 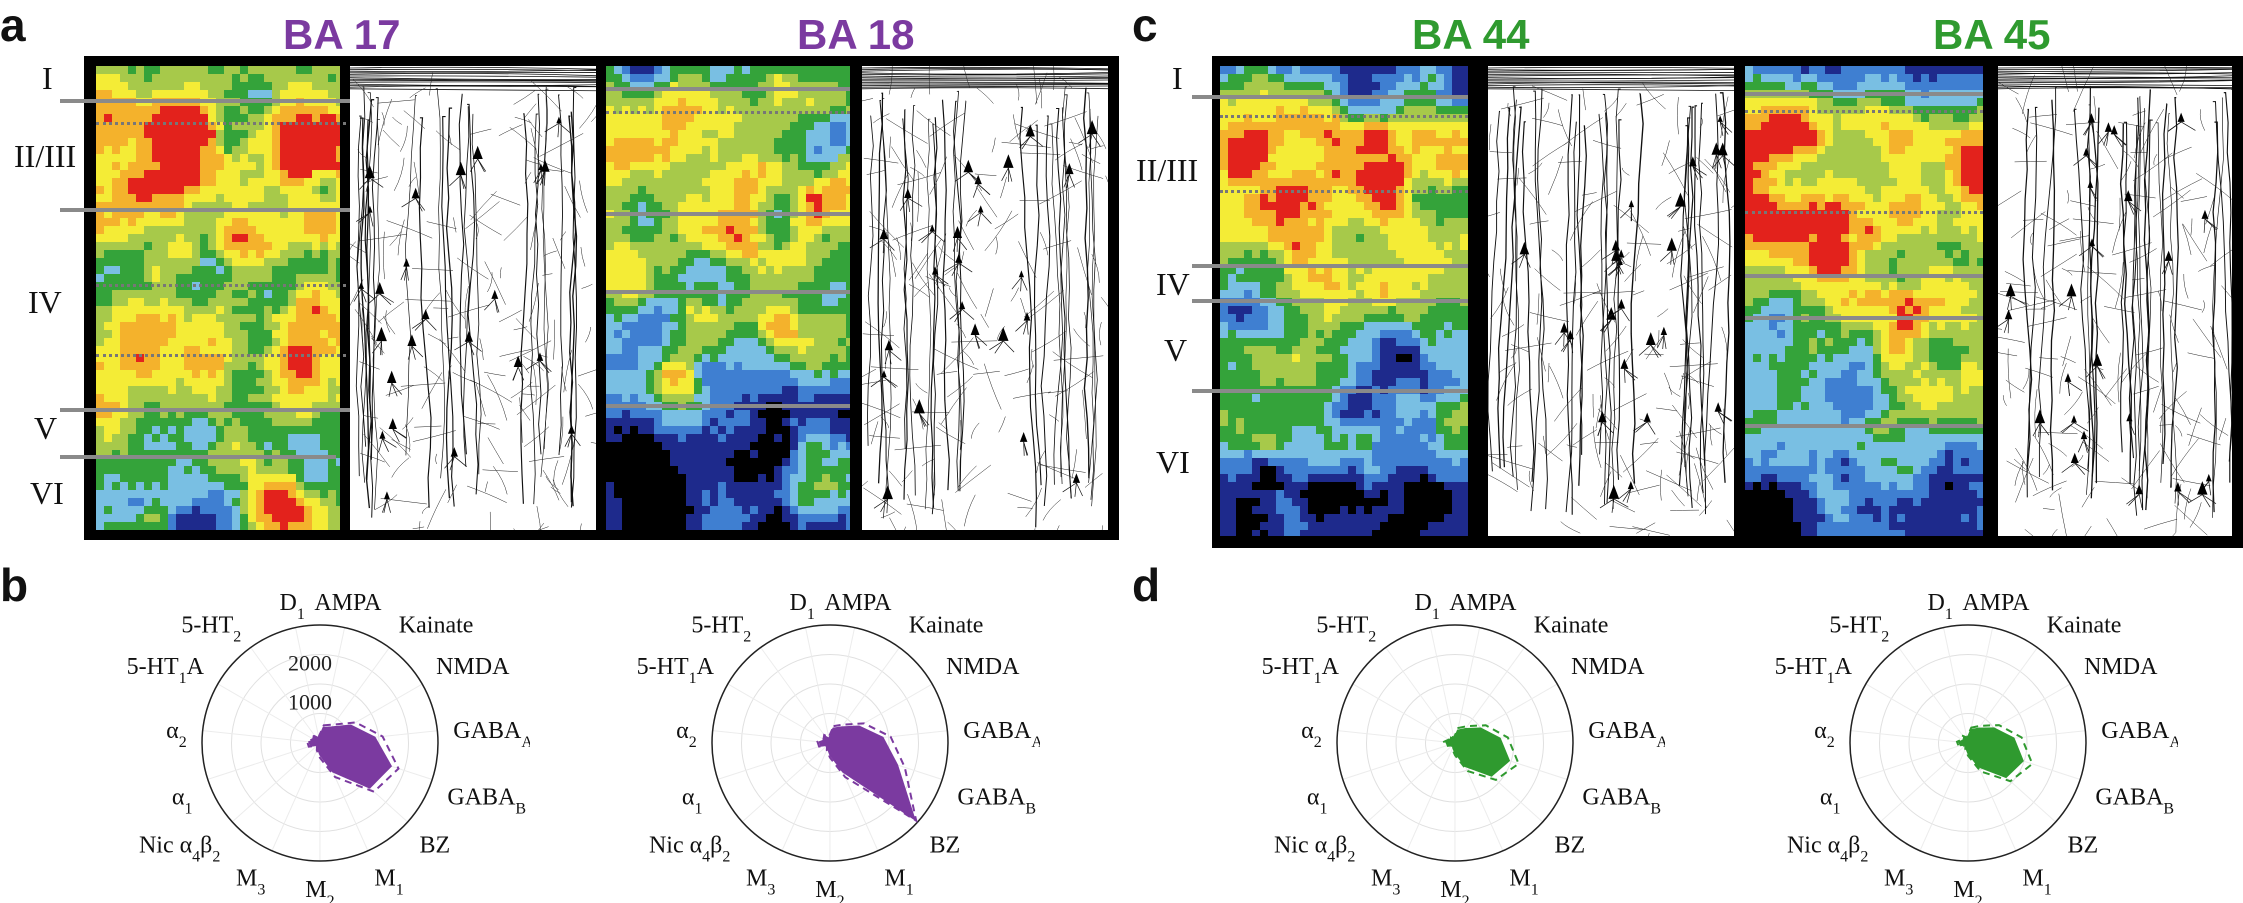 What do you see at coordinates (1167, 170) in the screenshot?
I see `layer-label-right-II-III: II/III` at bounding box center [1167, 170].